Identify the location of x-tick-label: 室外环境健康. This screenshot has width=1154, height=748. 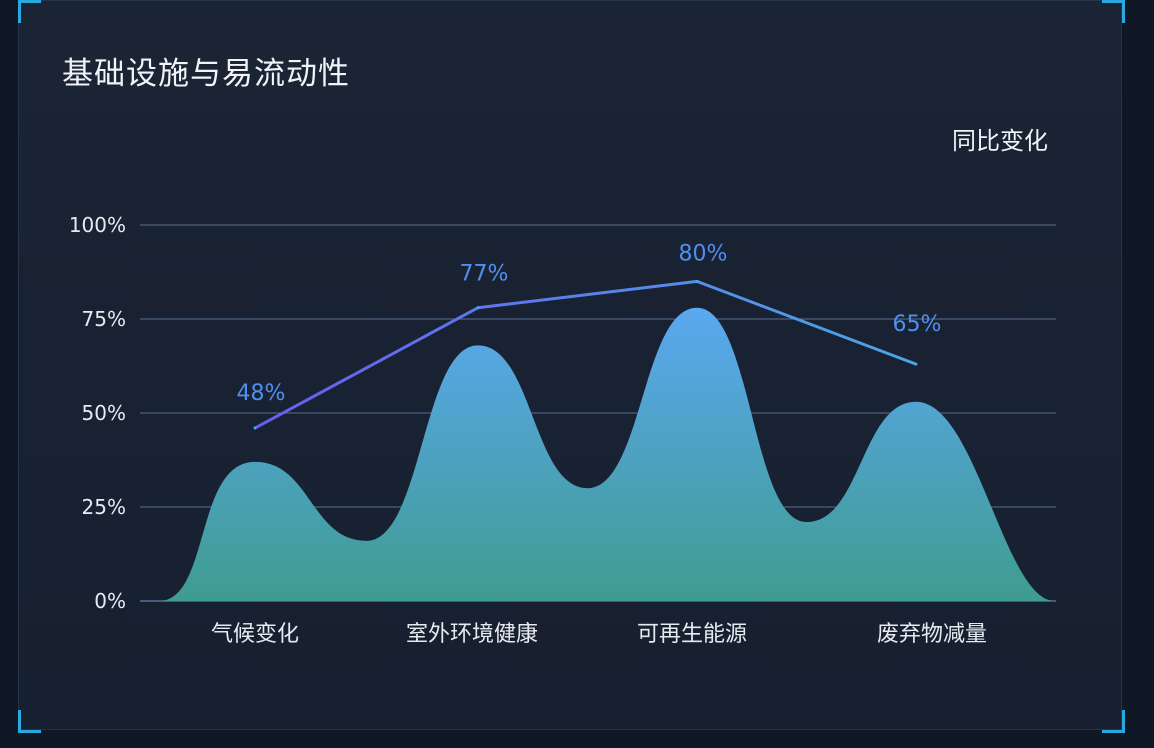
(472, 634).